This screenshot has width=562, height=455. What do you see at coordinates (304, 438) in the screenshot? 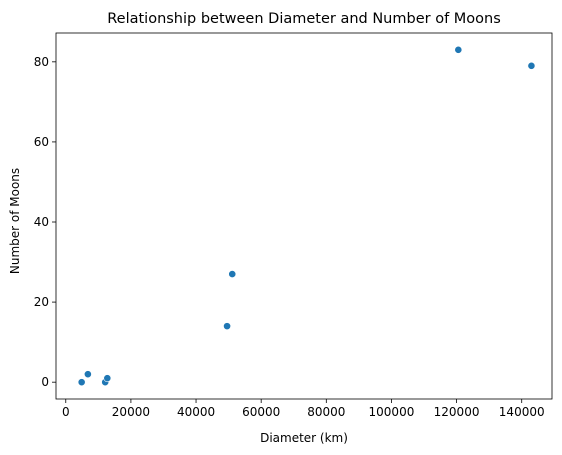
I see `x-axis-label: Diameter (km)` at bounding box center [304, 438].